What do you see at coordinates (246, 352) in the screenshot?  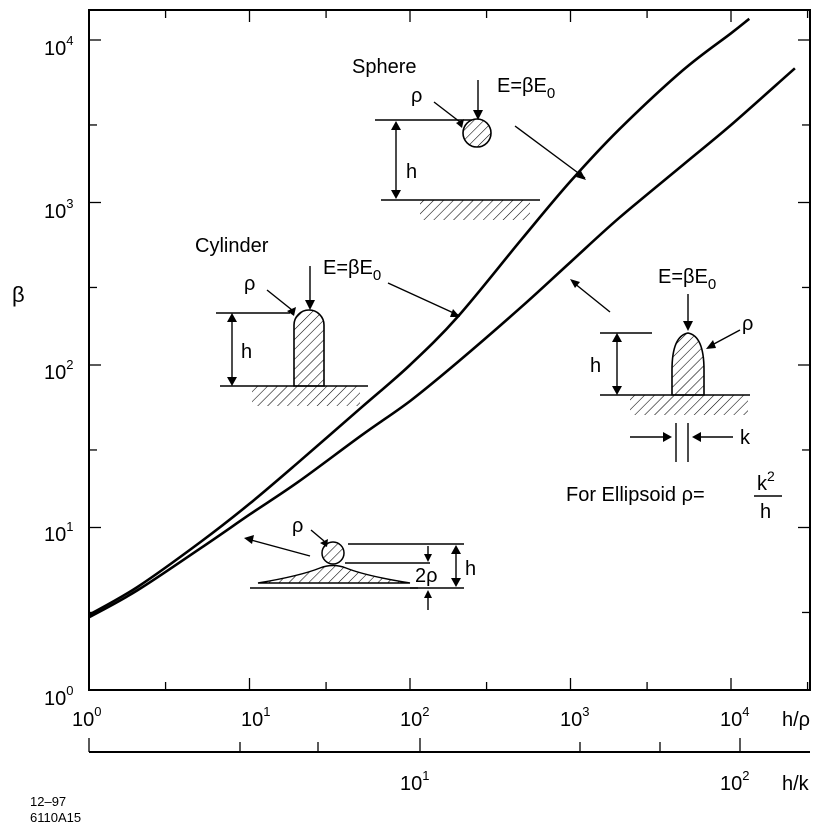 I see `cylinder-h-label: h` at bounding box center [246, 352].